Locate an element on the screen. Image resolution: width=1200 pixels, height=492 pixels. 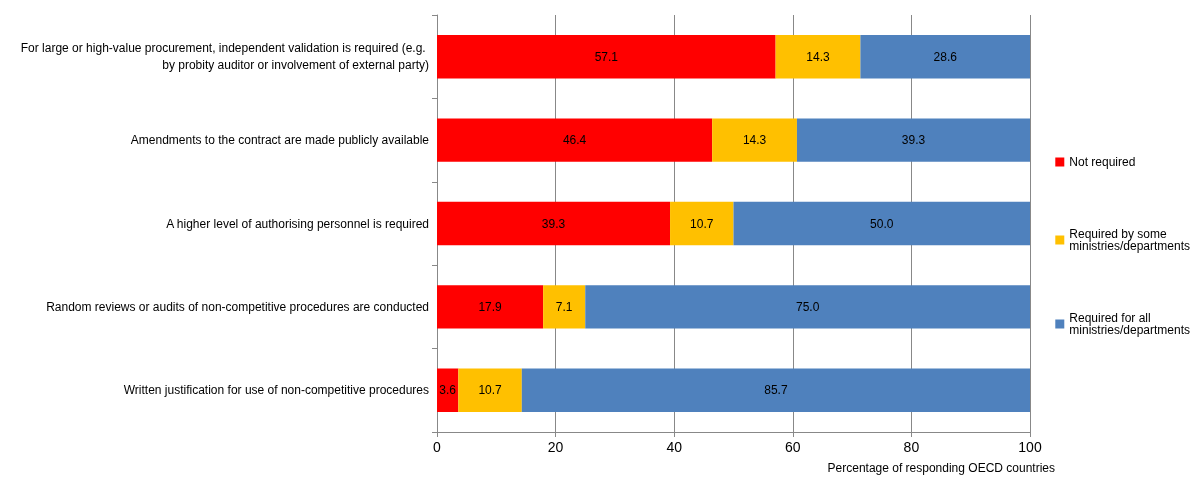
data-label: 50.0 is located at coordinates (882, 223).